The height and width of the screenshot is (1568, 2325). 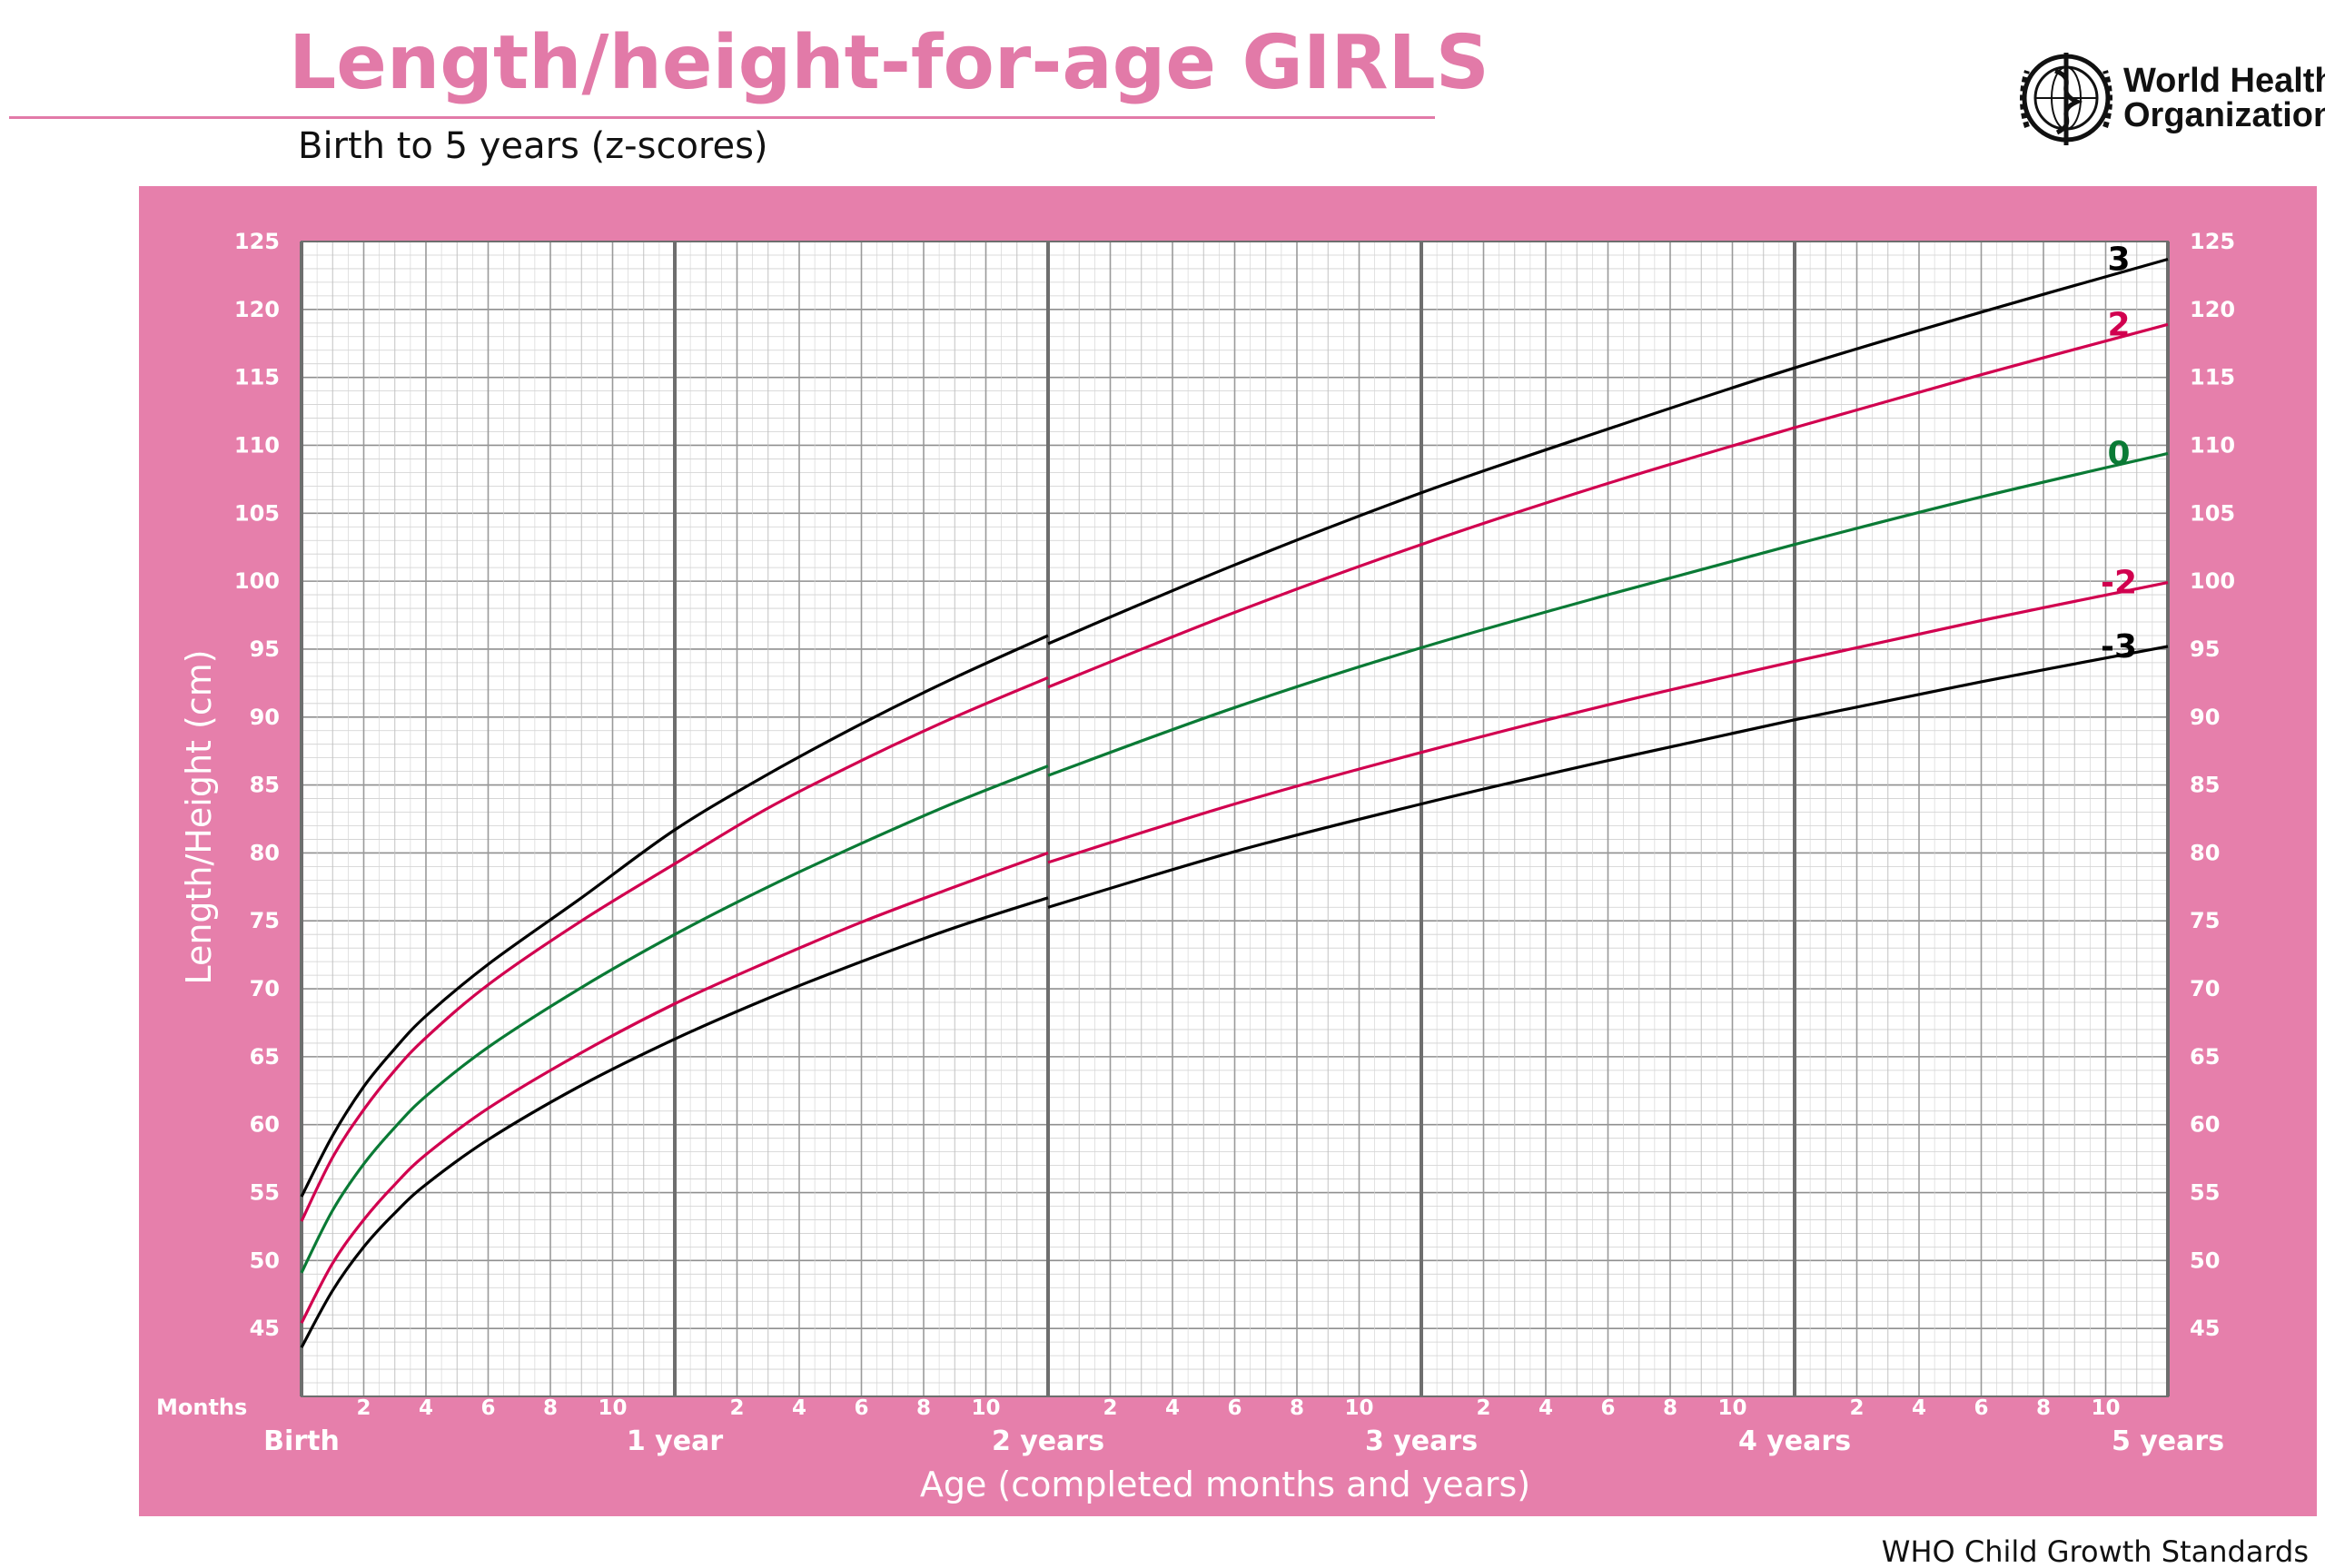 I want to click on zscore-label: 2, so click(x=2118, y=324).